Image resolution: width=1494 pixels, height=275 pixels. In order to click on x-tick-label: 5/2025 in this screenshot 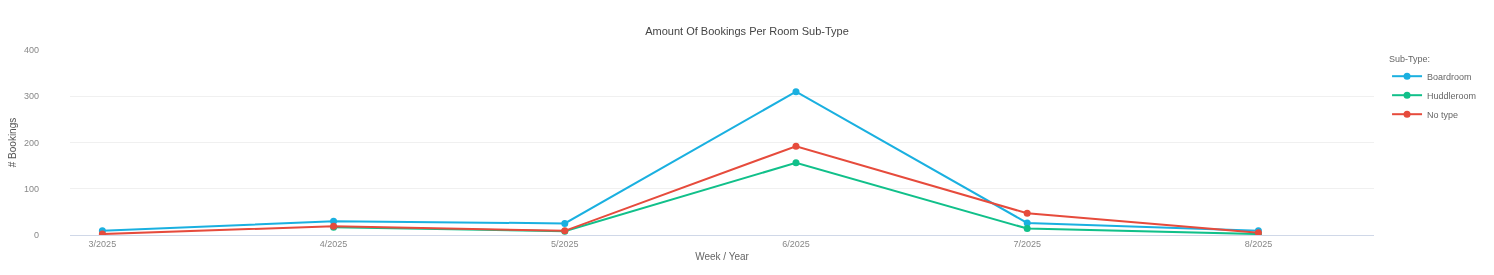, I will do `click(565, 243)`.